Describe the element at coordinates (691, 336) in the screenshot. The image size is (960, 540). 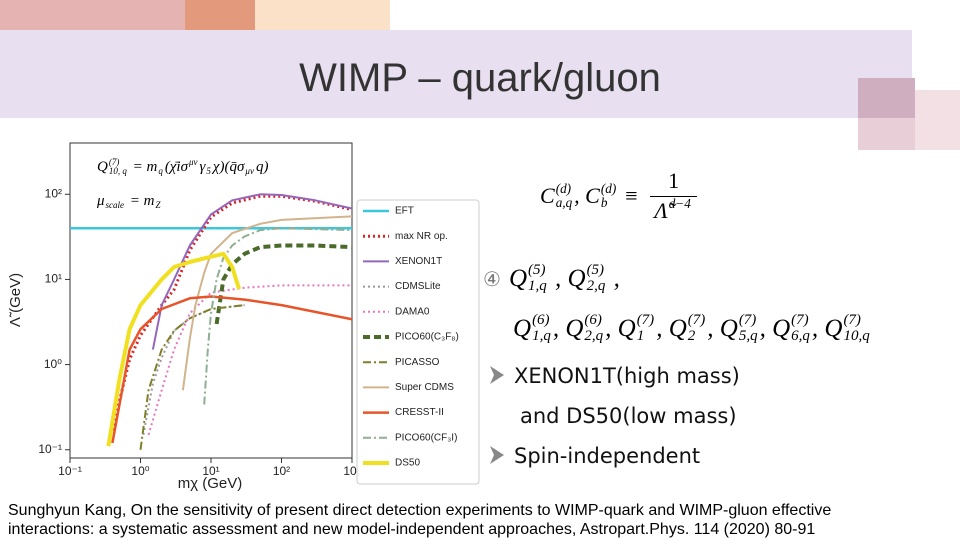
I see `math-sub: 2` at that location.